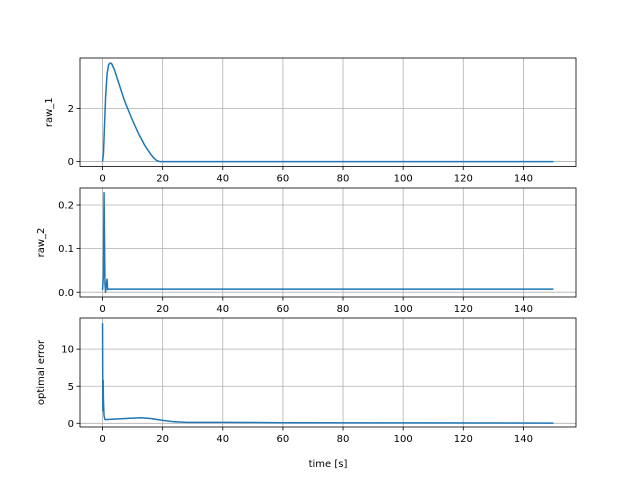  What do you see at coordinates (328, 464) in the screenshot?
I see `x-axis-label: time [s]` at bounding box center [328, 464].